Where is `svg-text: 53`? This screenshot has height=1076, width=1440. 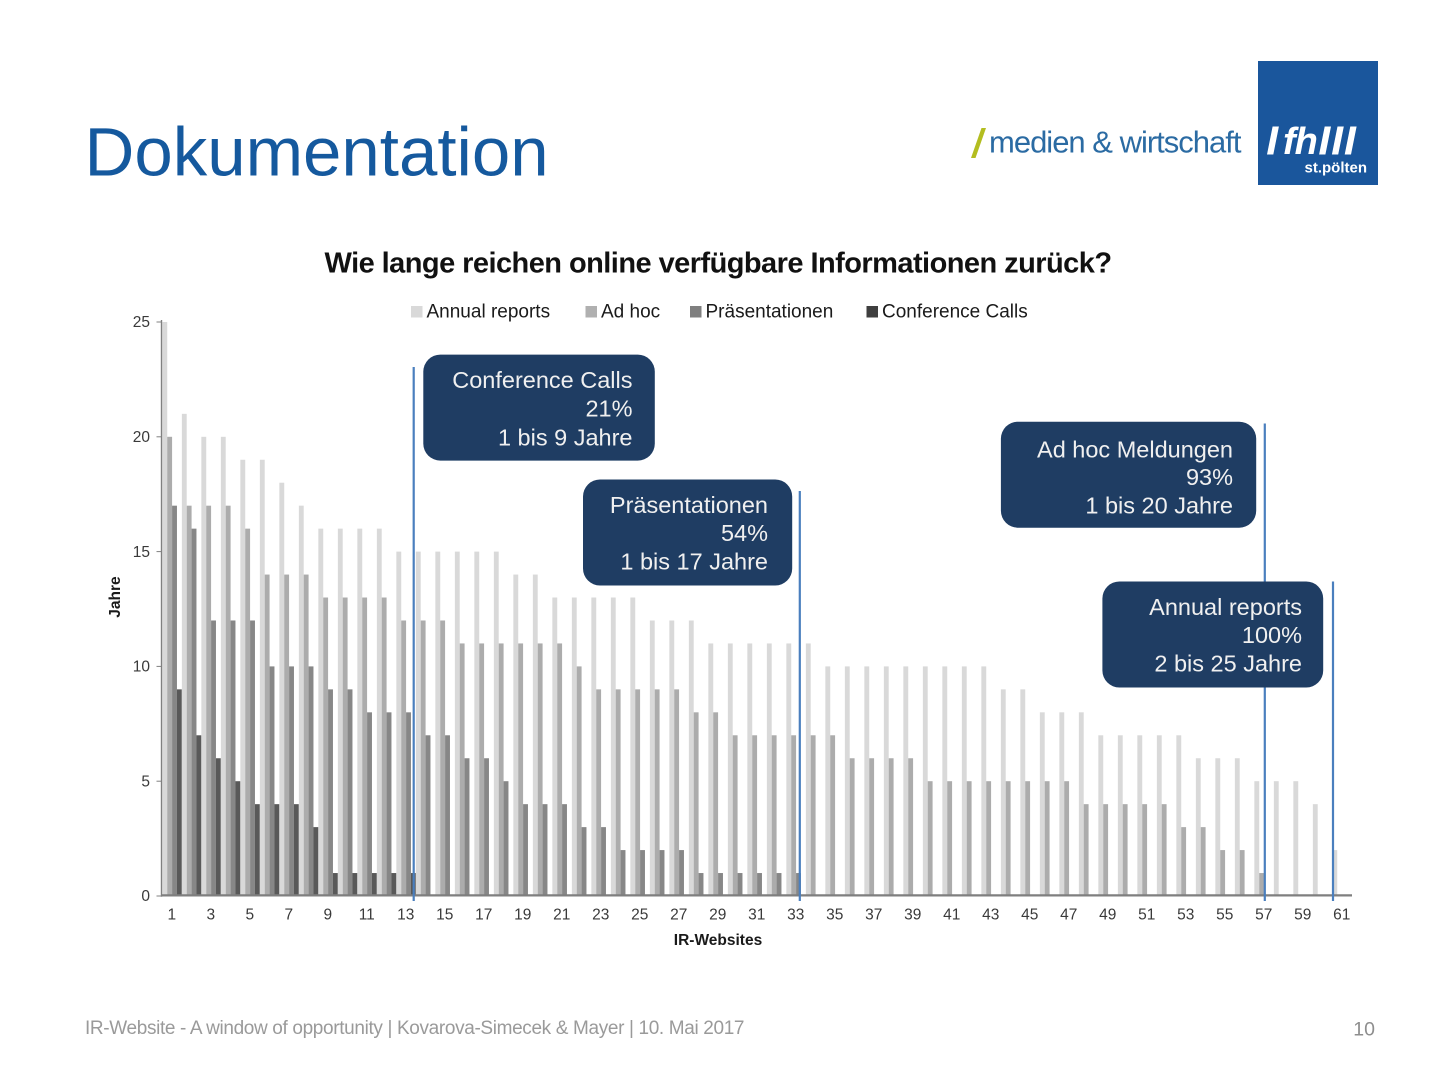
svg-text: 53 is located at coordinates (1185, 915).